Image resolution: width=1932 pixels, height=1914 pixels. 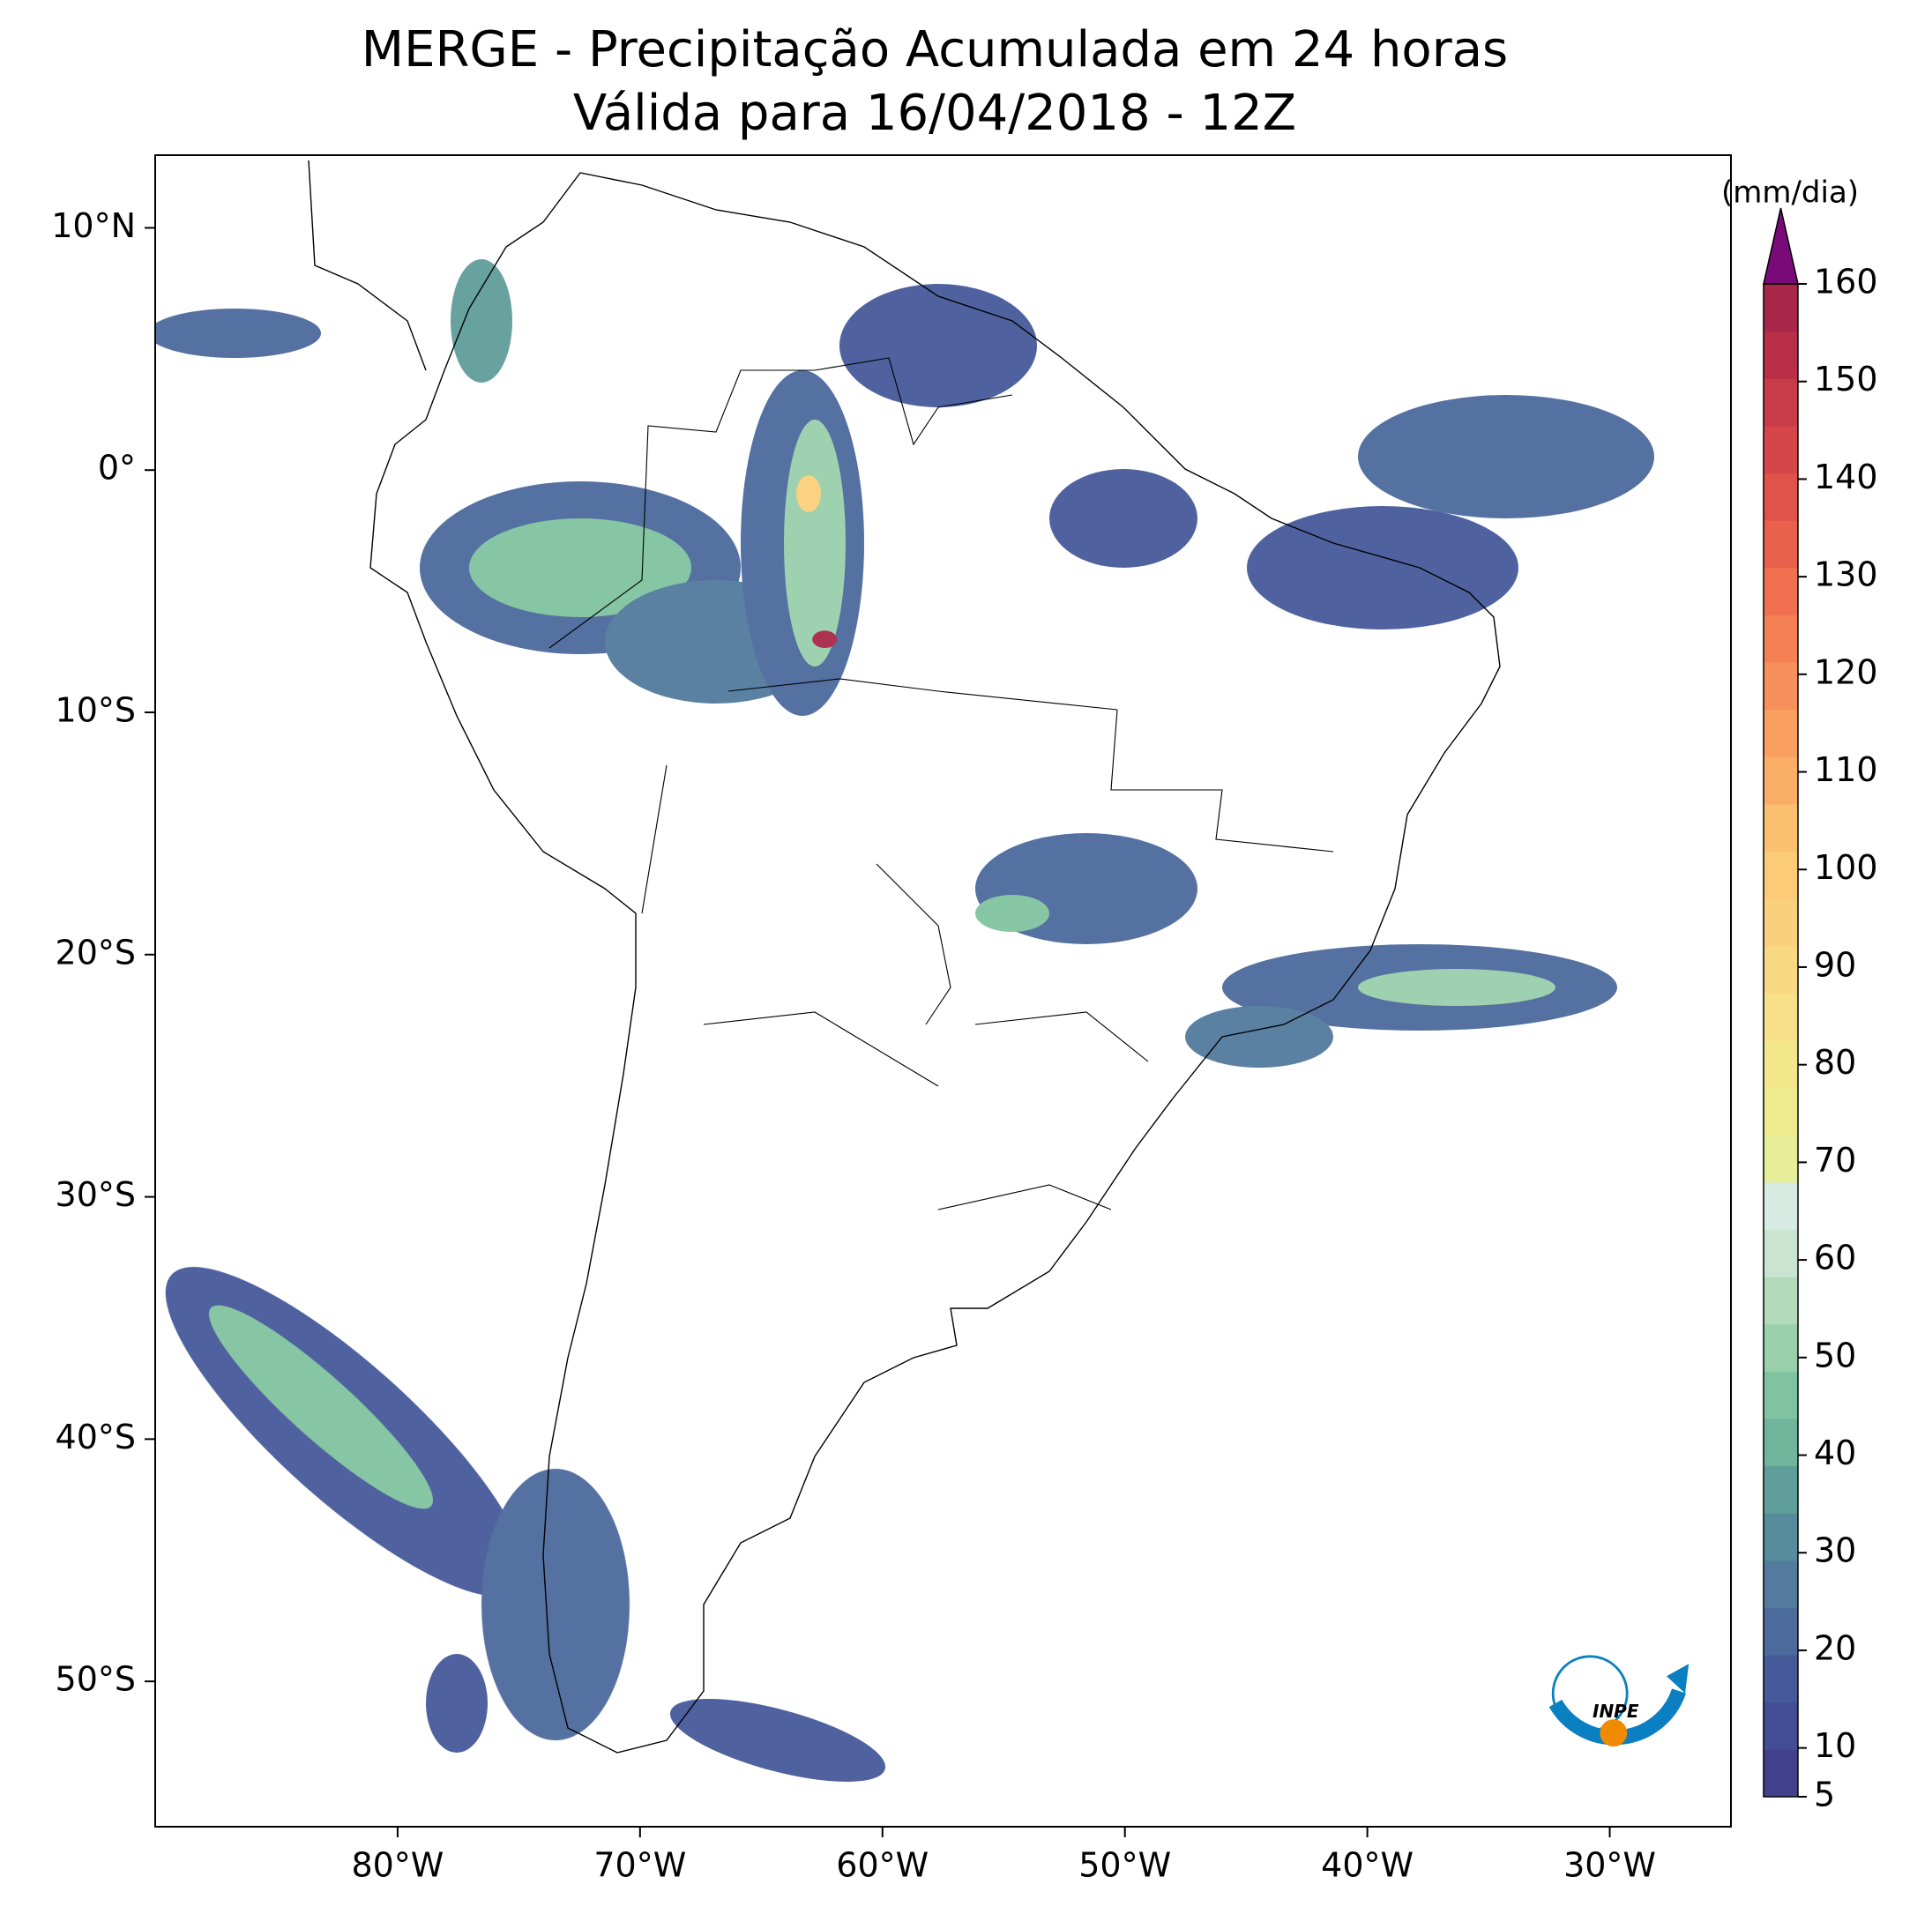 What do you see at coordinates (1835, 1160) in the screenshot?
I see `colorbar-tick-label: 70` at bounding box center [1835, 1160].